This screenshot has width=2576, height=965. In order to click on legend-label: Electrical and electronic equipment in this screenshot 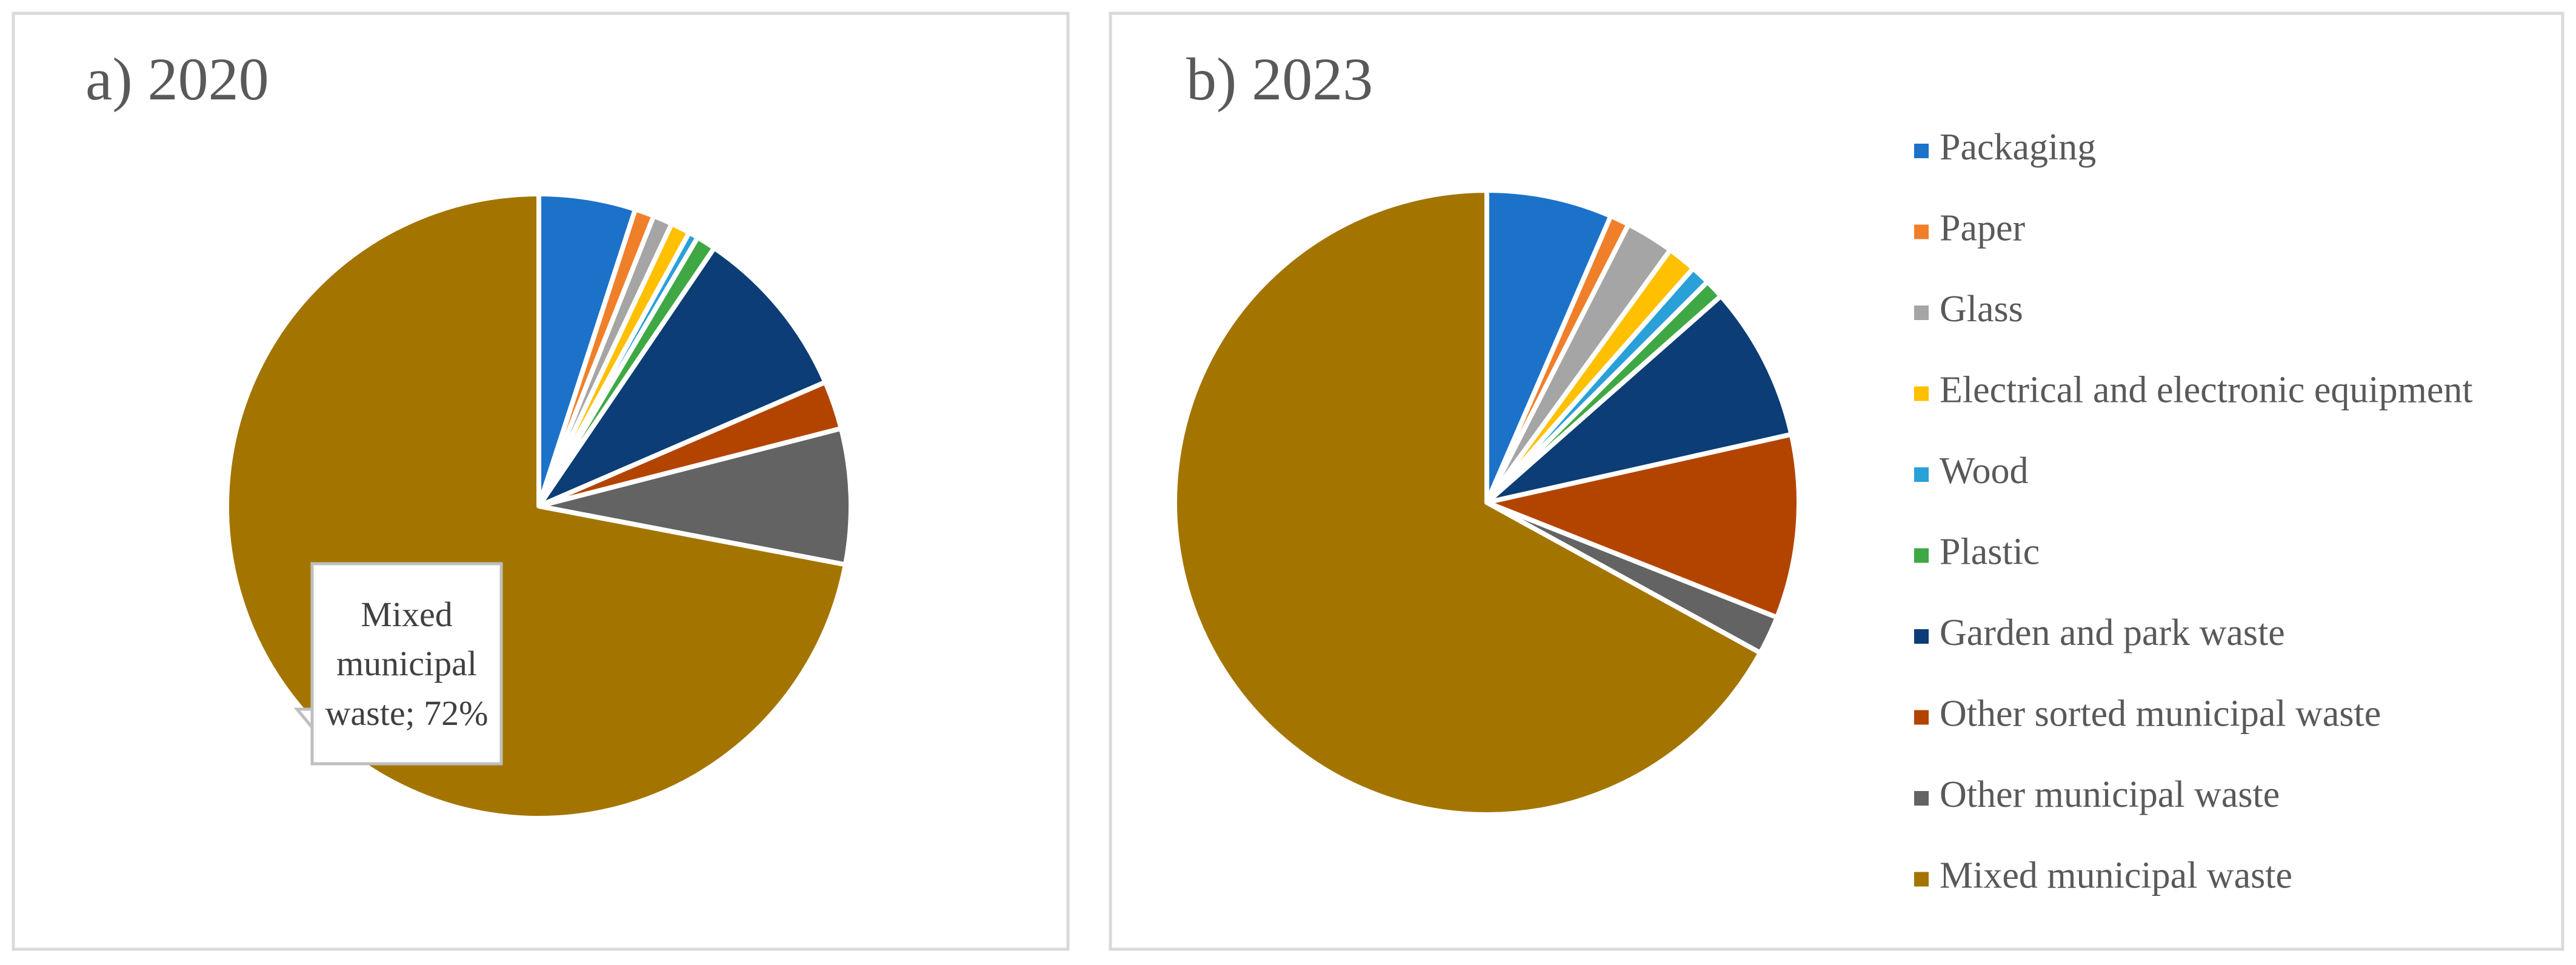, I will do `click(2206, 390)`.